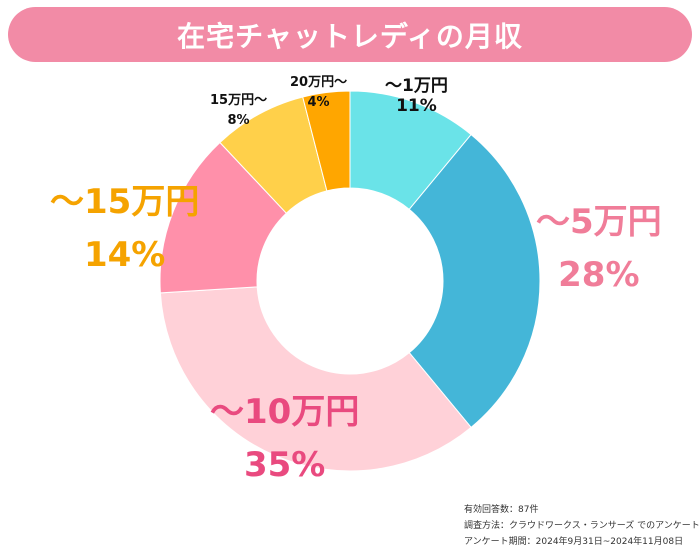  I want to click on slice-category-label: ～15万円, so click(125, 202).